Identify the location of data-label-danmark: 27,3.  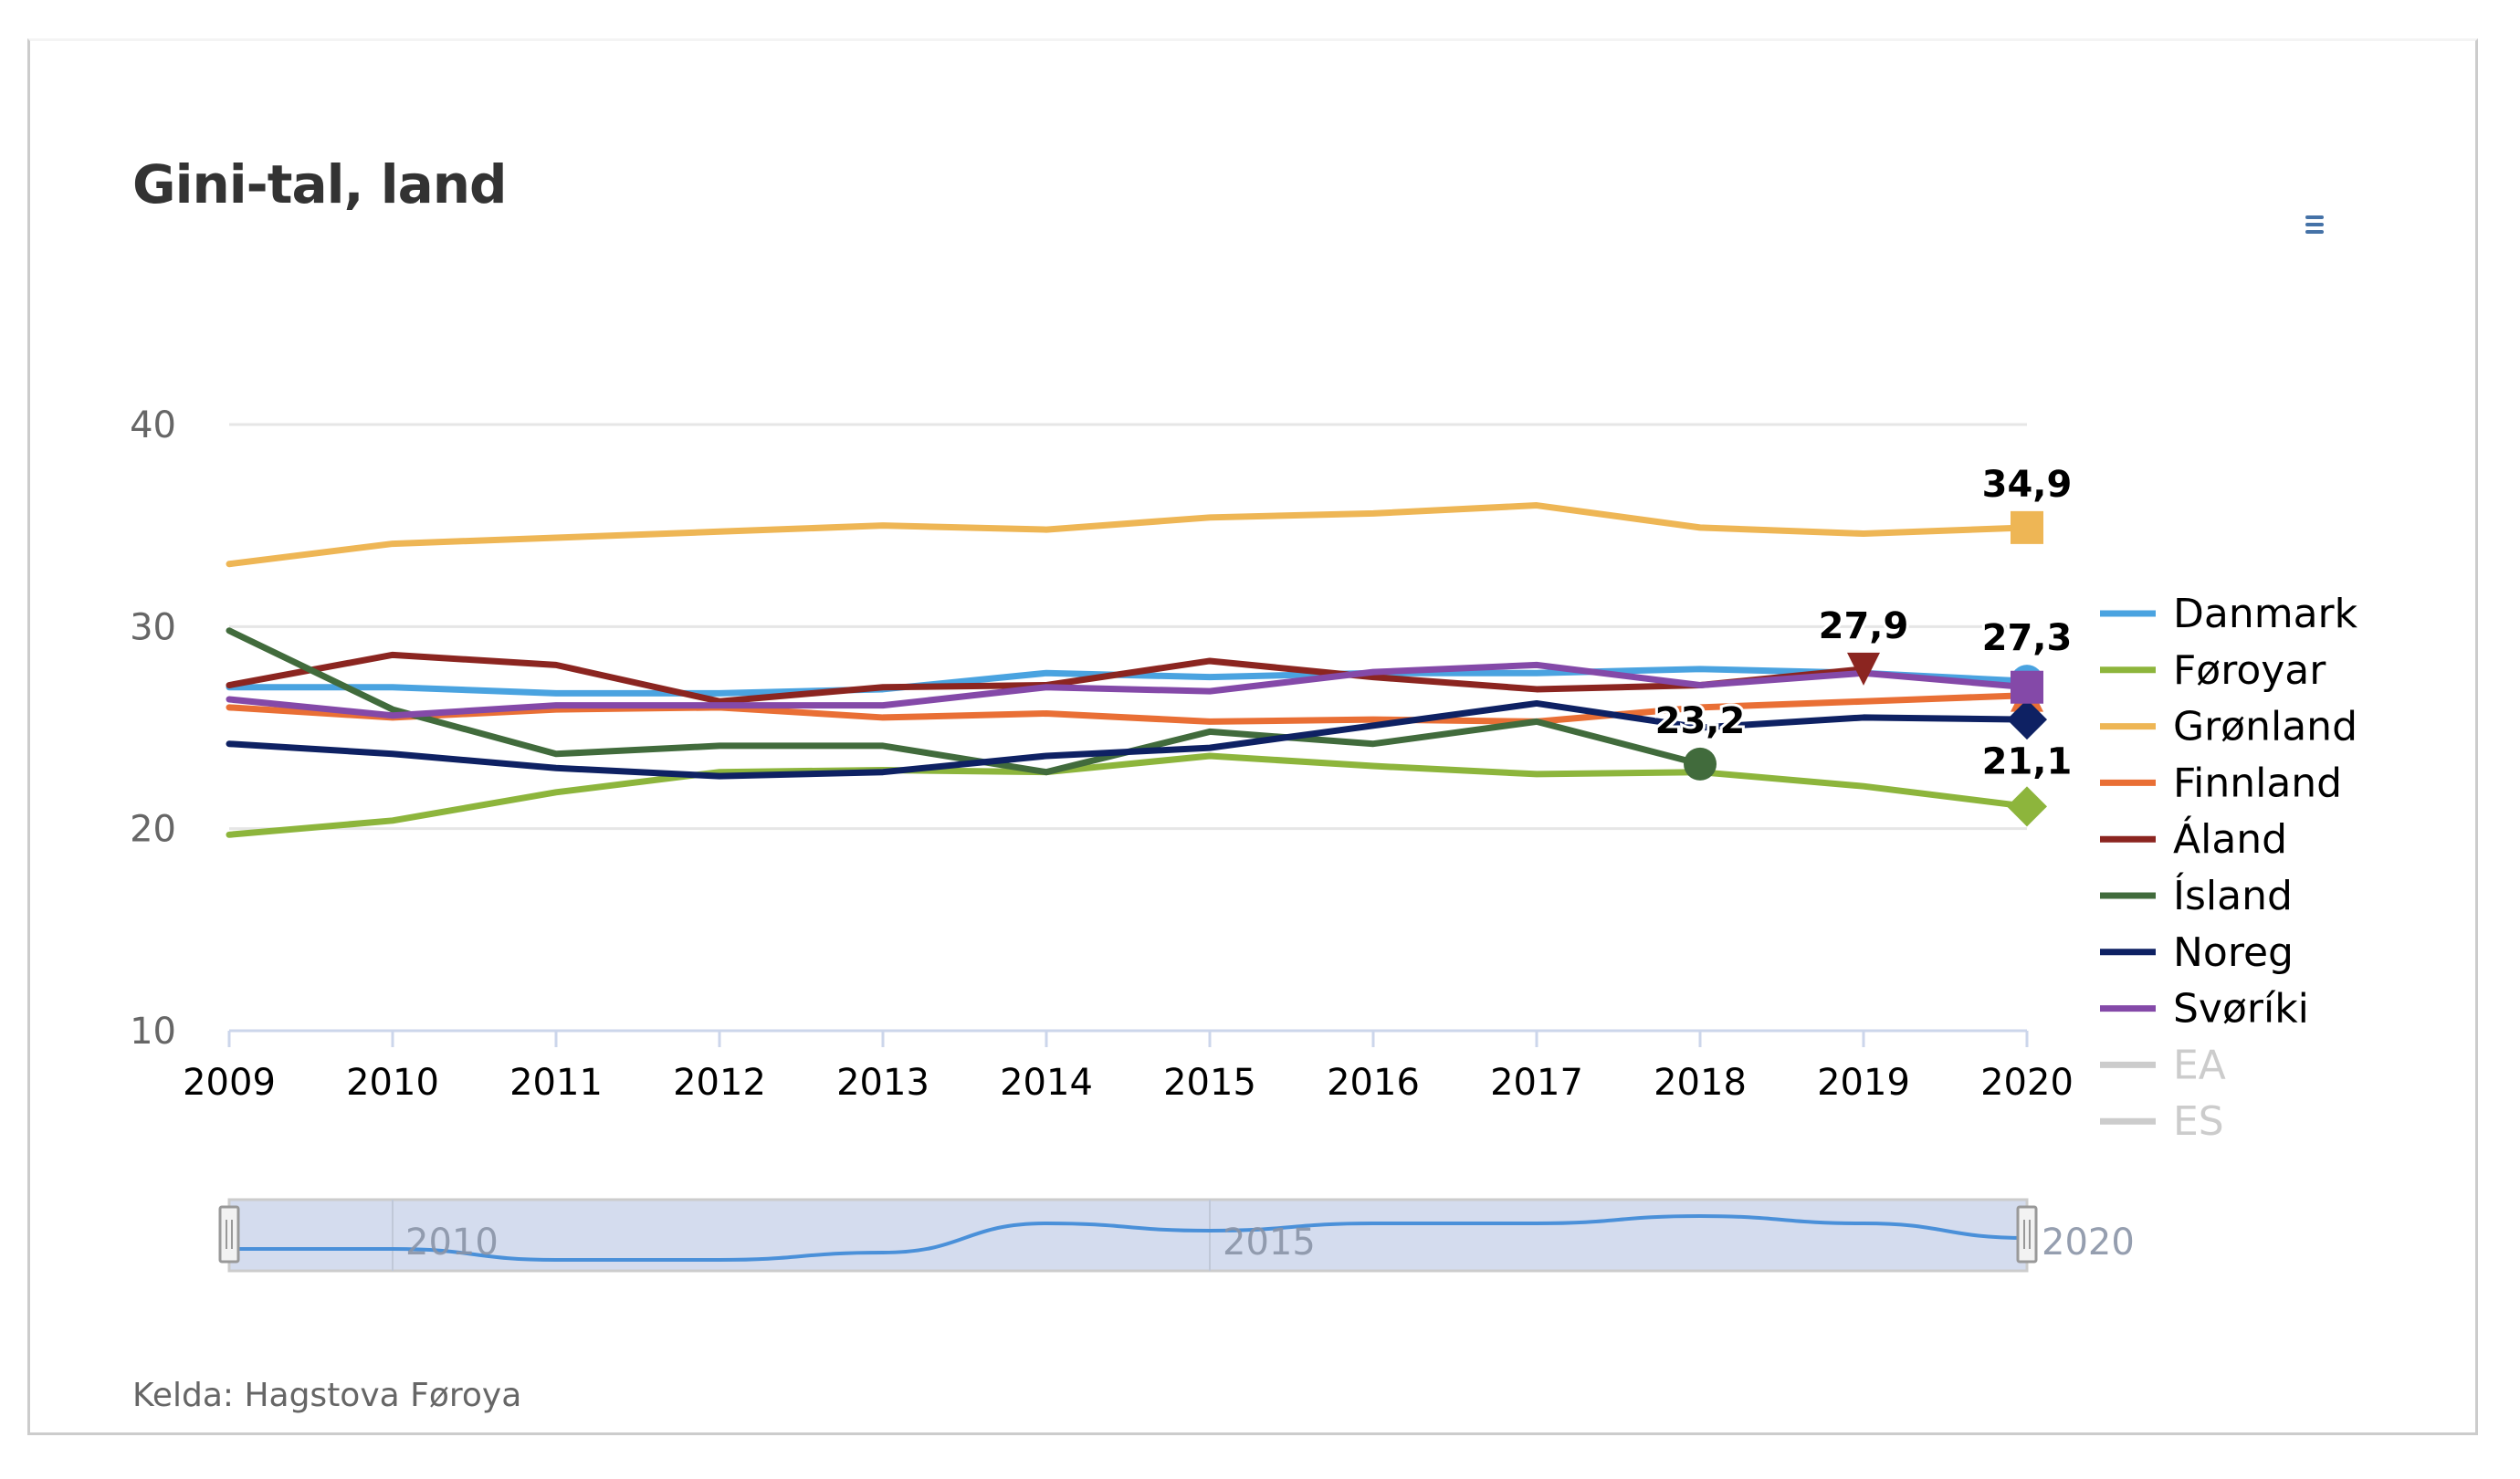
(2028, 638).